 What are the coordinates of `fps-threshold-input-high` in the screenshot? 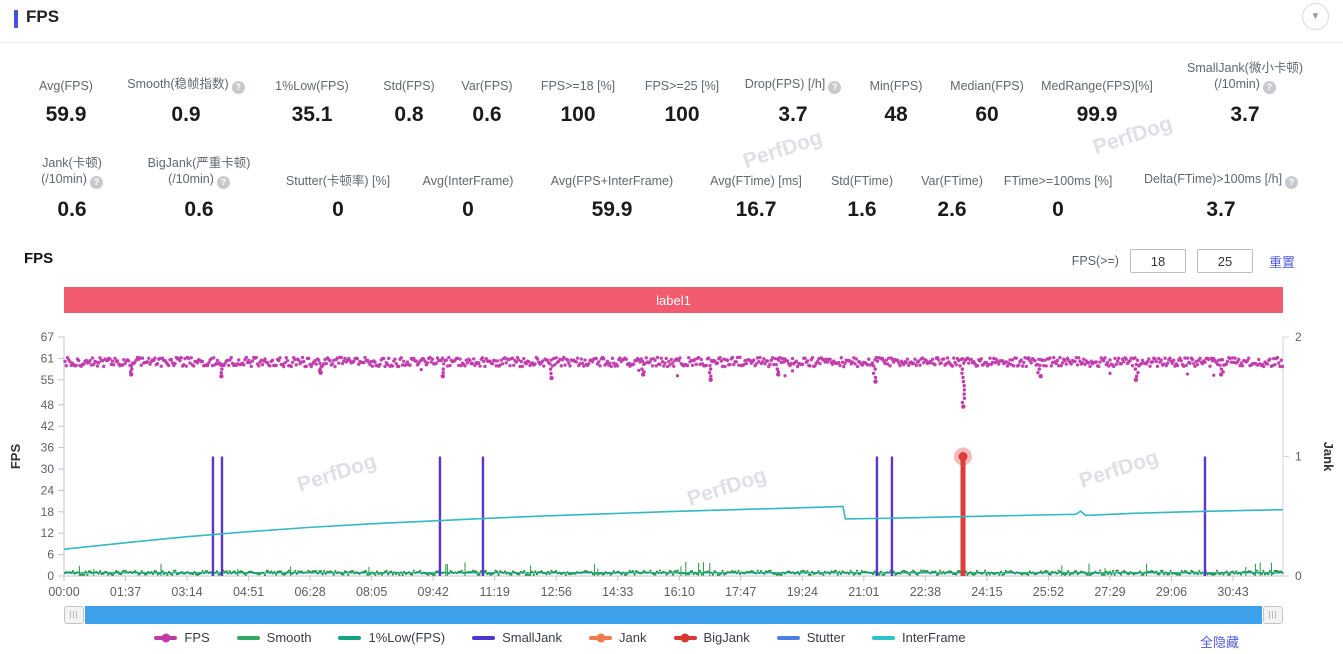 It's located at (1224, 261).